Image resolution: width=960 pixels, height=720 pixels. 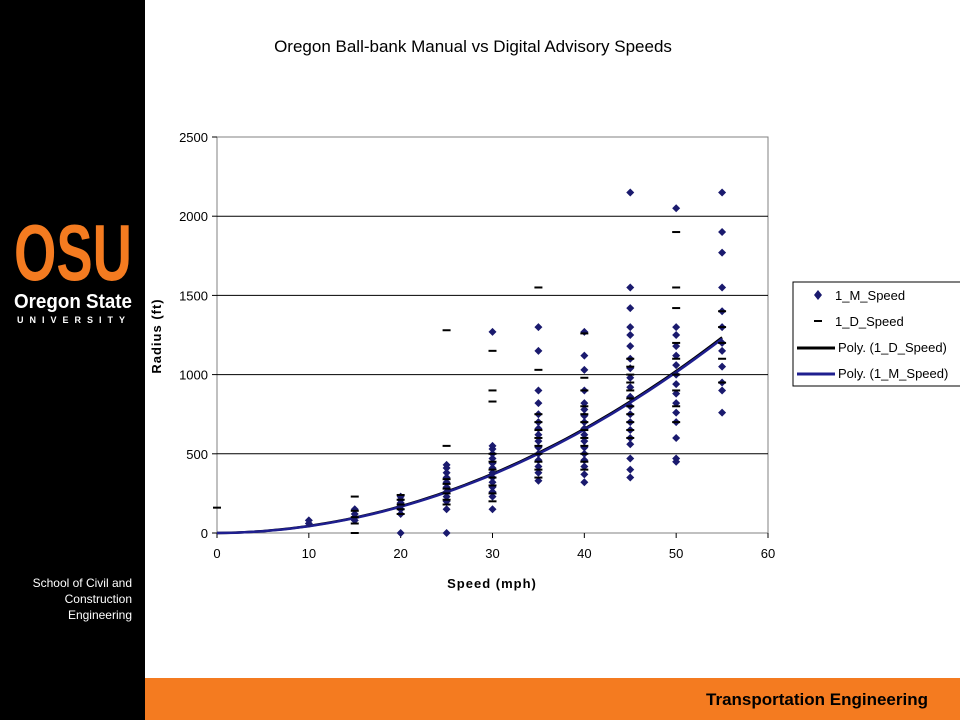 I want to click on logo-subtitle: Oregon State, so click(x=73, y=302).